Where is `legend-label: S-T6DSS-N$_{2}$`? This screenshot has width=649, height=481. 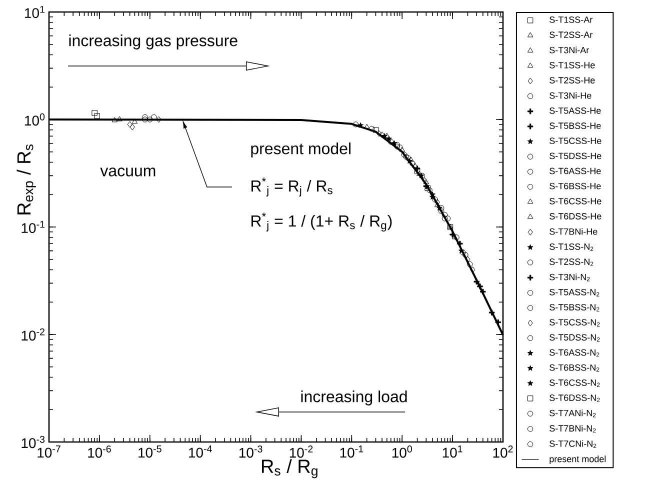
legend-label: S-T6DSS-N$_{2}$ is located at coordinates (575, 398).